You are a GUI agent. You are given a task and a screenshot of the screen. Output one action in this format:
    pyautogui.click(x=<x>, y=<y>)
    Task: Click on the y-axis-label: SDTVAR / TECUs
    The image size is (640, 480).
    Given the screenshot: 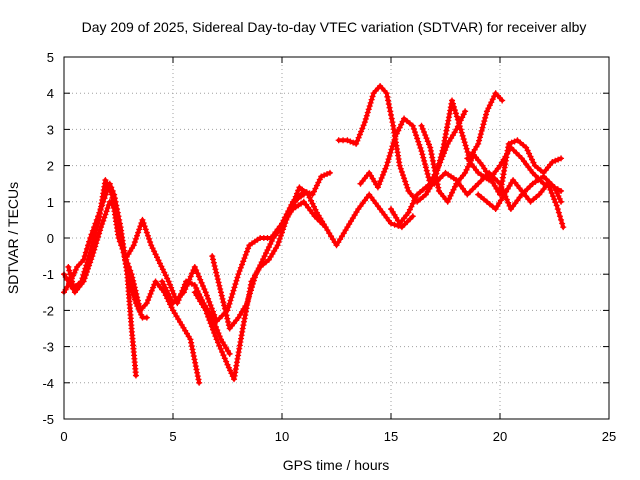 What is the action you would take?
    pyautogui.click(x=13, y=238)
    